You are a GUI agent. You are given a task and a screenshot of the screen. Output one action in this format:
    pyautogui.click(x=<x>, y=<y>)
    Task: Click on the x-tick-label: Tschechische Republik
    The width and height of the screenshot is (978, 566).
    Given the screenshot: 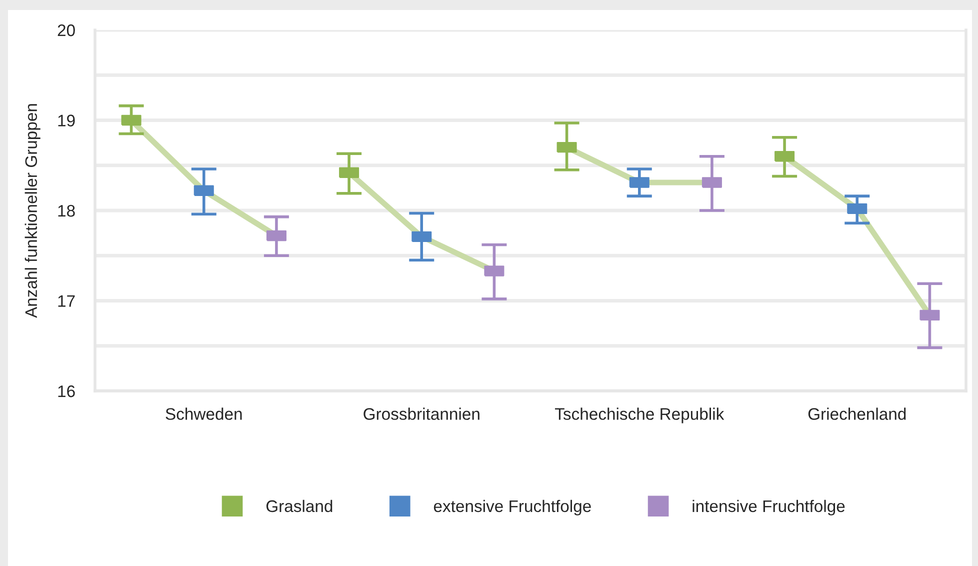 What is the action you would take?
    pyautogui.click(x=639, y=416)
    